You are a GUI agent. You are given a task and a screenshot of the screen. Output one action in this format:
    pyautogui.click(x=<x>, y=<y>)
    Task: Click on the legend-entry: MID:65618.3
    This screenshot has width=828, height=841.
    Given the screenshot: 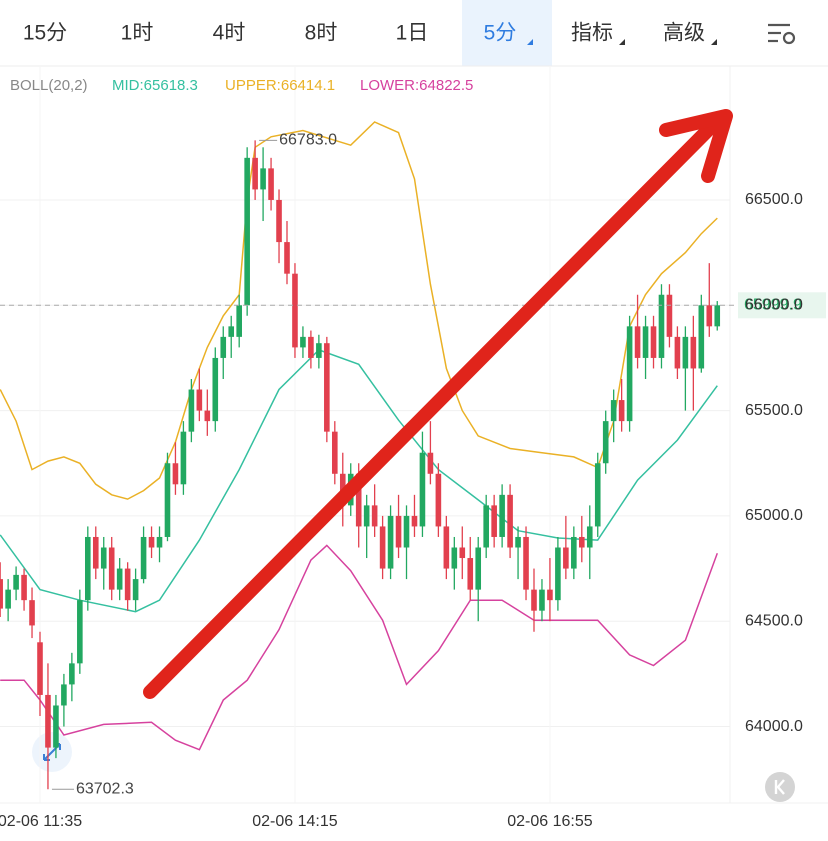 What is the action you would take?
    pyautogui.click(x=155, y=85)
    